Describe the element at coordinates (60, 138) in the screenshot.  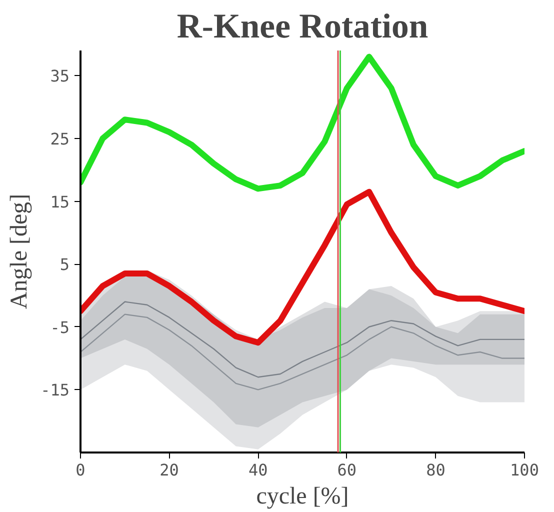
I see `y-tick-label: 25` at that location.